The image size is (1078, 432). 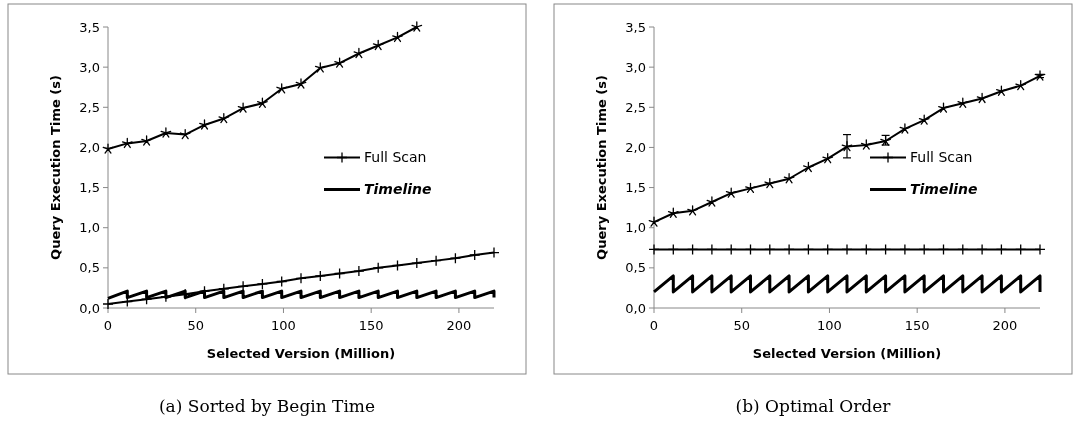 What do you see at coordinates (813, 406) in the screenshot?
I see `text: (b) Optimal Order` at bounding box center [813, 406].